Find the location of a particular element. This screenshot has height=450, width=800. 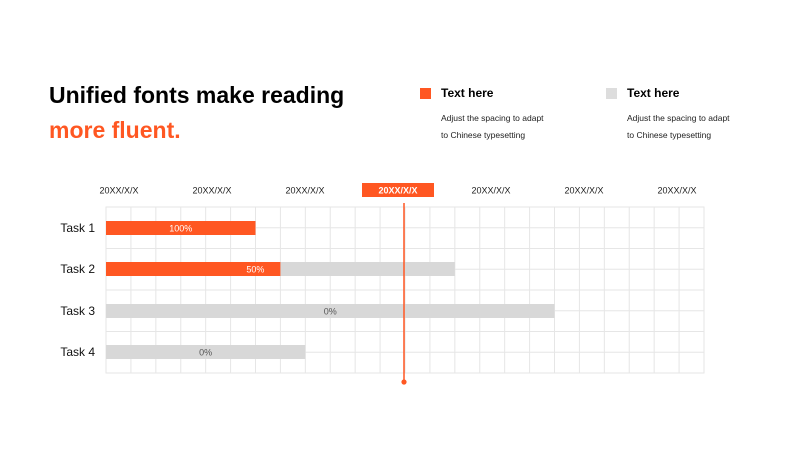

today-marker-dot is located at coordinates (404, 382).